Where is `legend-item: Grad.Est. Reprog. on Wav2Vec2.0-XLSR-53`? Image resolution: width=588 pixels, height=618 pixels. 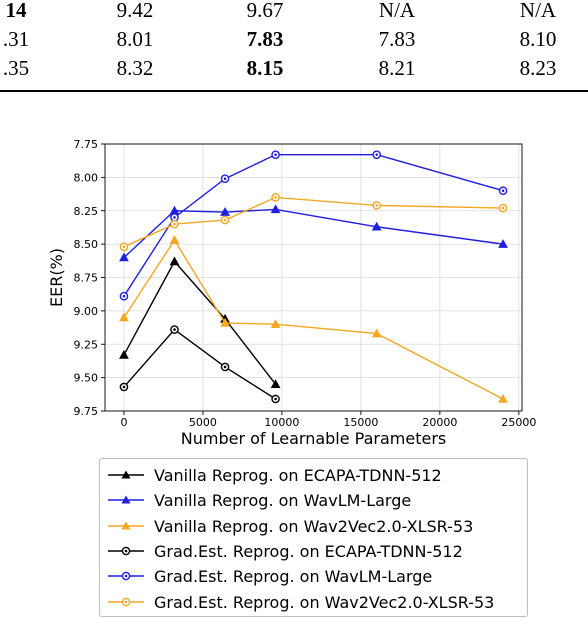
legend-item: Grad.Est. Reprog. on Wav2Vec2.0-XLSR-53 is located at coordinates (313, 603).